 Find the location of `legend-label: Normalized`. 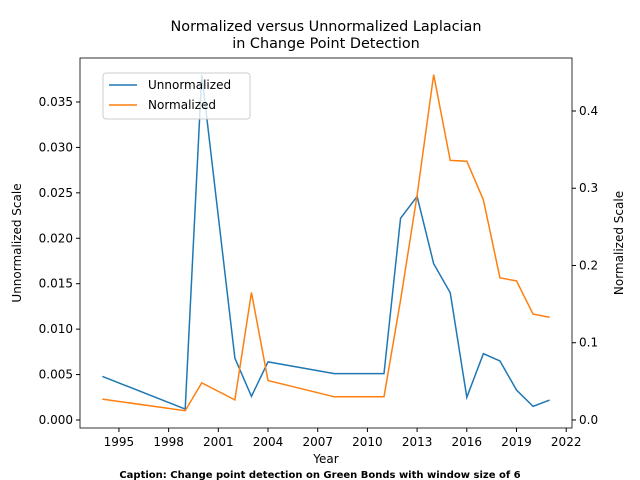

legend-label: Normalized is located at coordinates (182, 105).